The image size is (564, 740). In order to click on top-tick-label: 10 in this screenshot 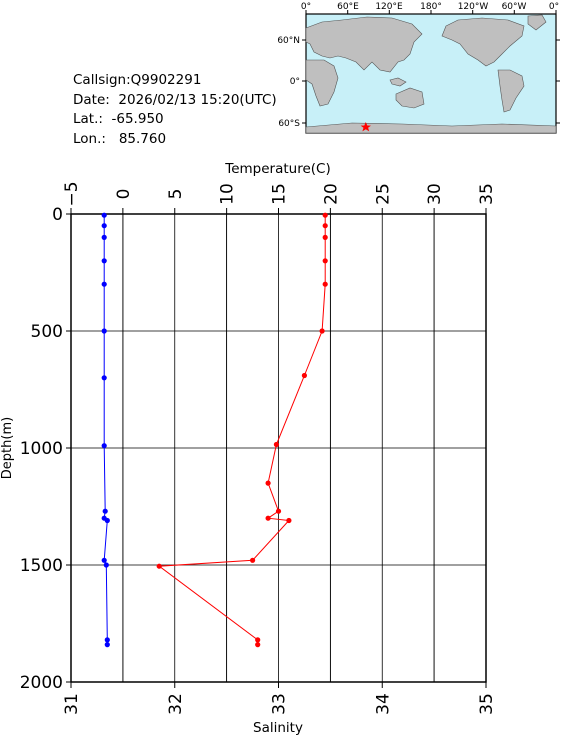, I will do `click(228, 194)`.